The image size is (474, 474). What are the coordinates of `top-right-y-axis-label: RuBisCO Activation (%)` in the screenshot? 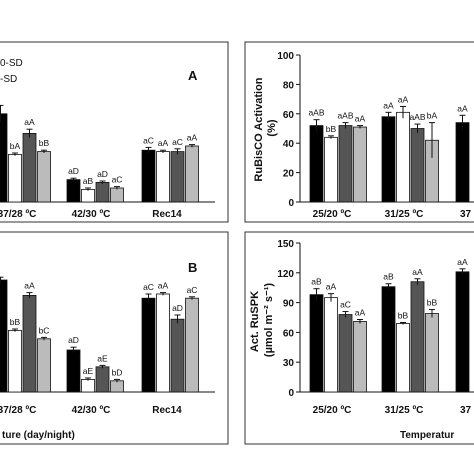 It's located at (265, 127).